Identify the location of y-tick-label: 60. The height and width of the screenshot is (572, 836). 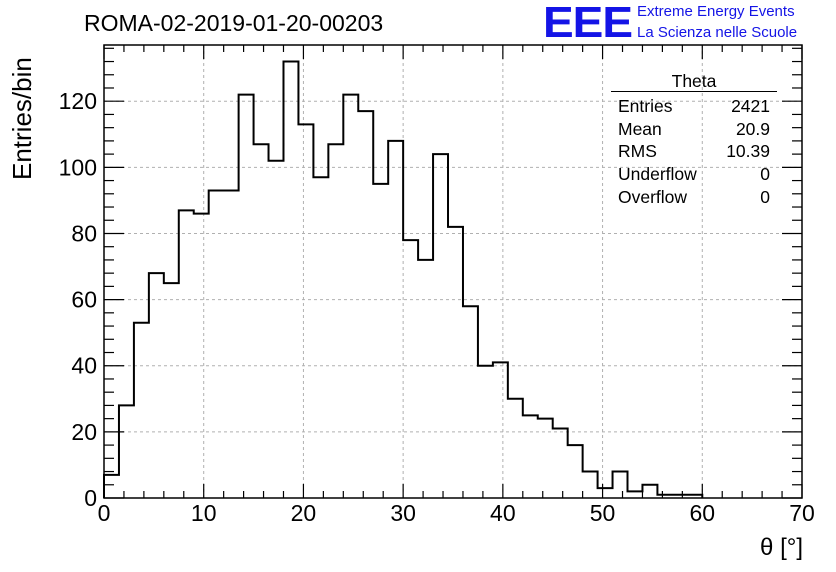
(84, 300).